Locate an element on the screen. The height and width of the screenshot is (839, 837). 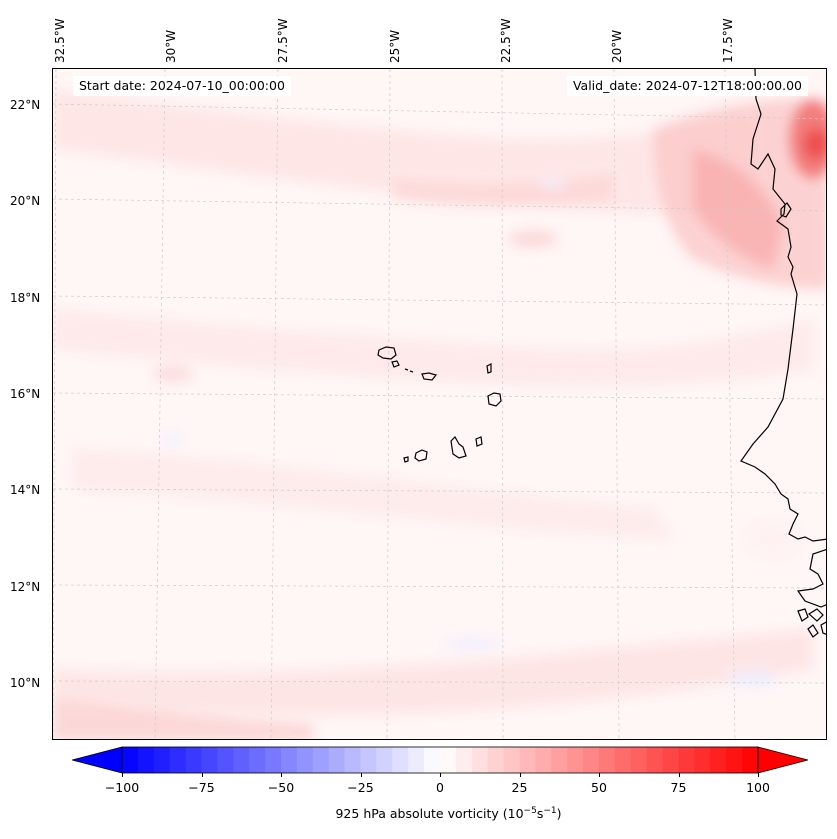
colorbar-tick-label: 0 is located at coordinates (440, 787).